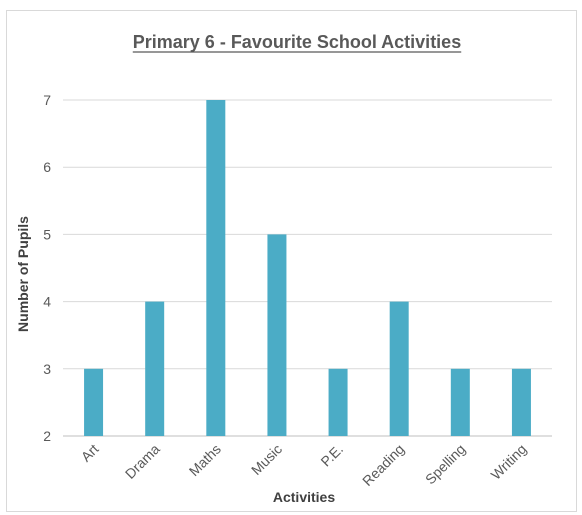 The width and height of the screenshot is (582, 515). Describe the element at coordinates (142, 461) in the screenshot. I see `x-tick-label: Drama` at that location.